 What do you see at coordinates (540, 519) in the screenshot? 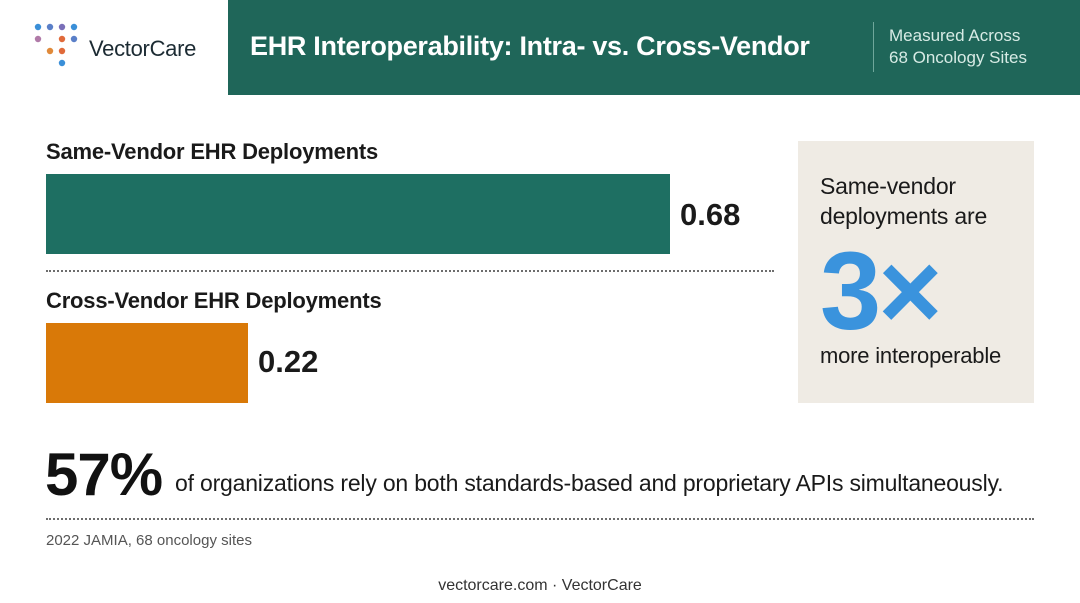
I see `footer-separator` at bounding box center [540, 519].